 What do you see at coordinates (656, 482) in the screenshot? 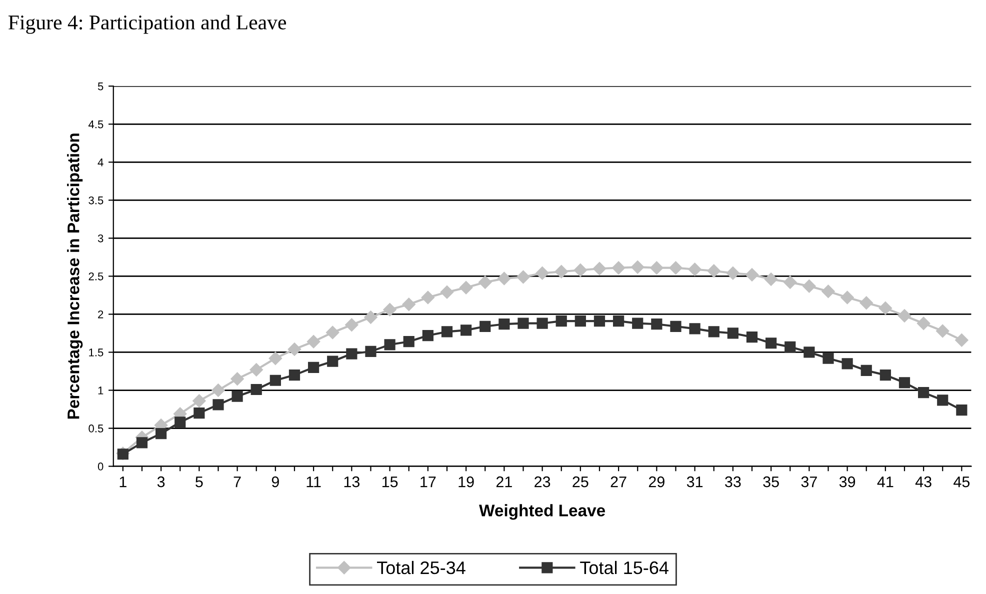
I see `x-tick-label: 29` at bounding box center [656, 482].